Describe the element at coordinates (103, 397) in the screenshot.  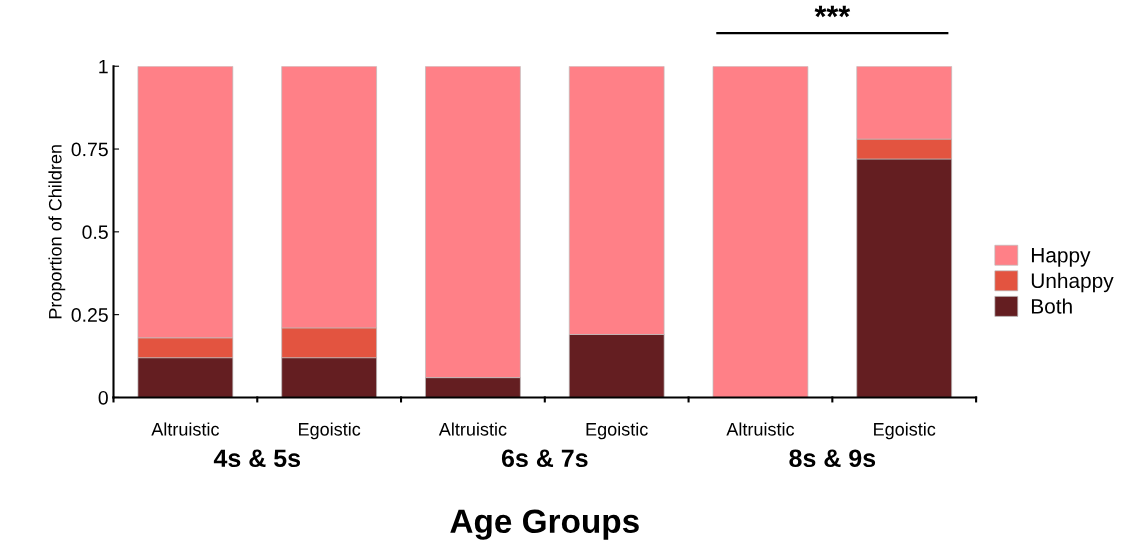
I see `y-tick-label: 0` at that location.